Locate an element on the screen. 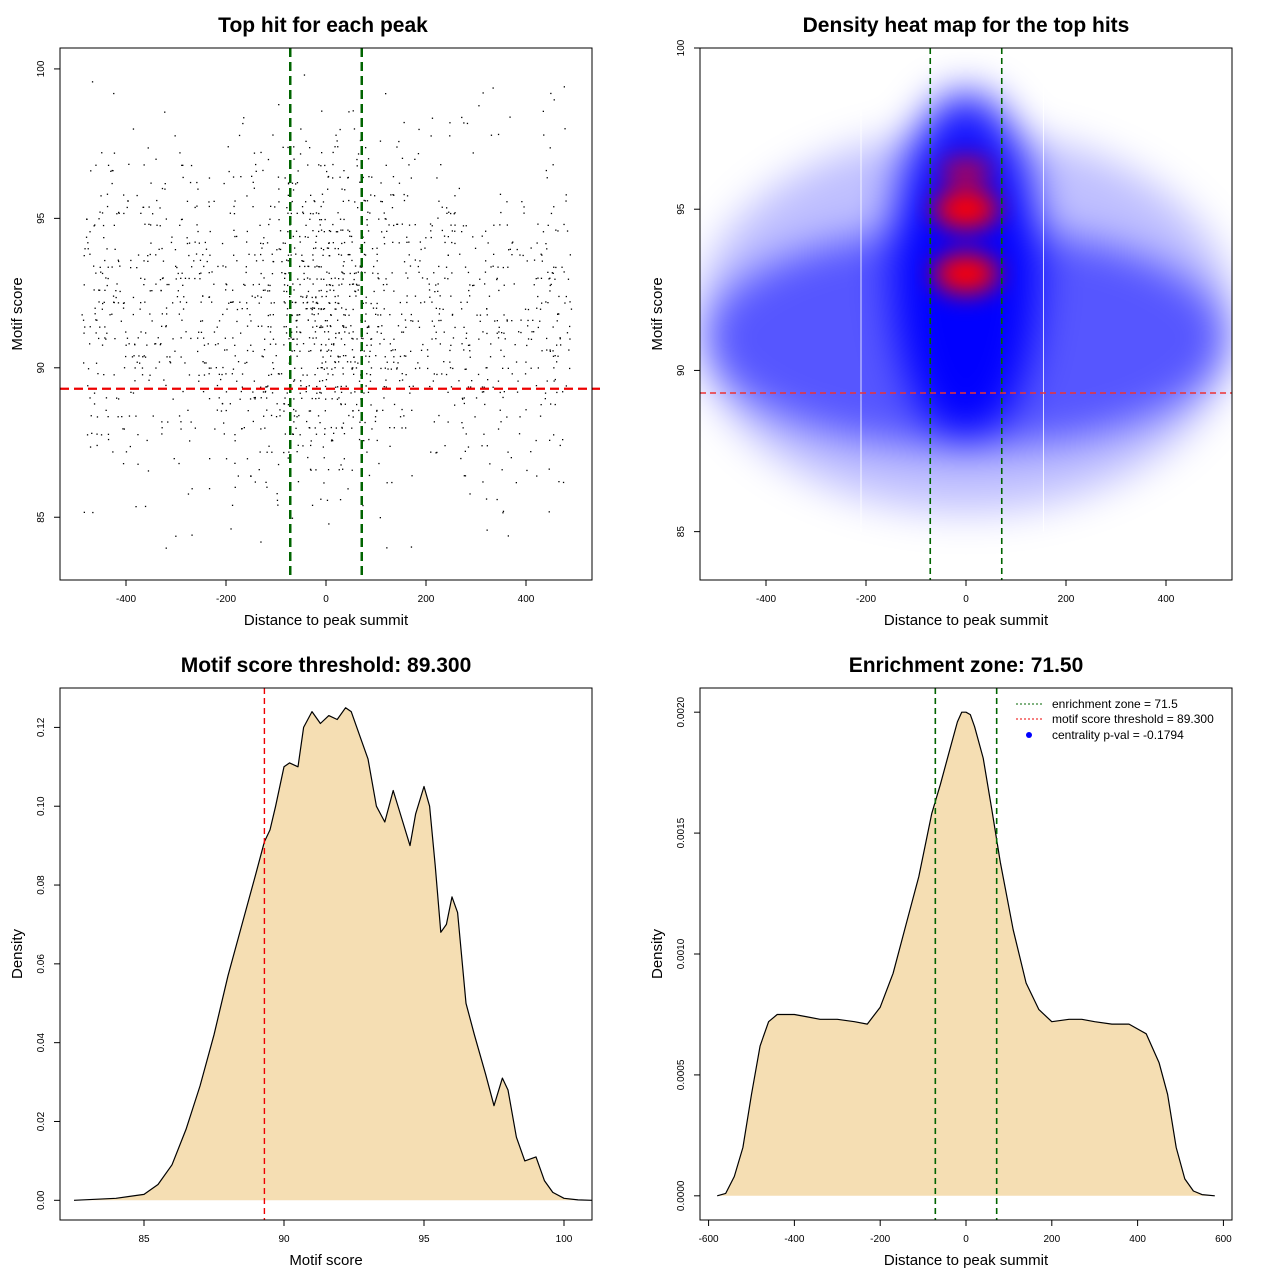 This screenshot has width=1280, height=1280. y-tick-label: 100 is located at coordinates (681, 47).